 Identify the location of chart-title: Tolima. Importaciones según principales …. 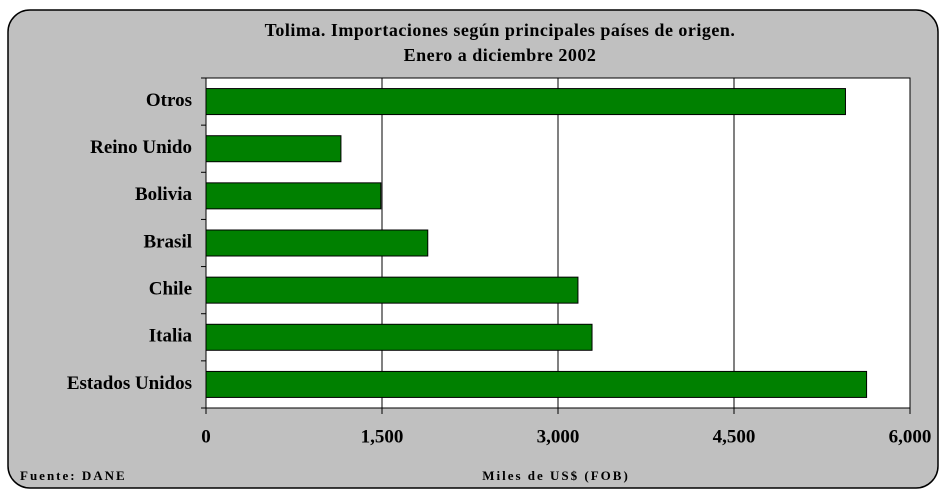
(500, 30).